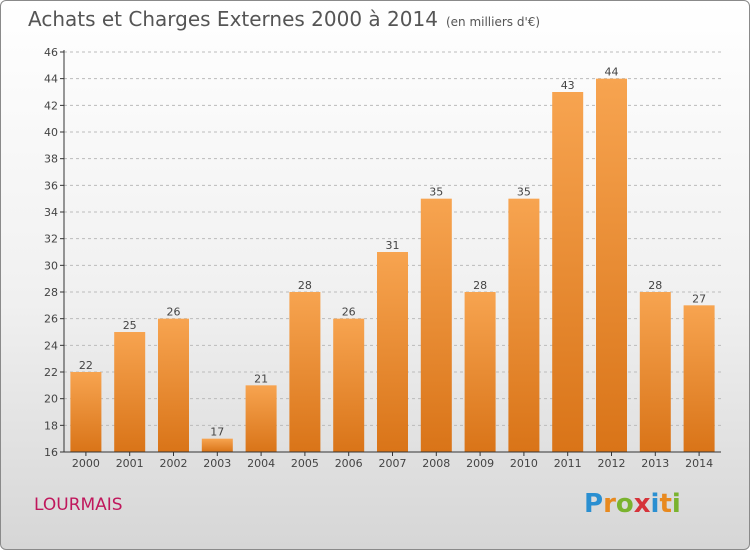 This screenshot has height=550, width=750. I want to click on data-label: 44, so click(612, 72).